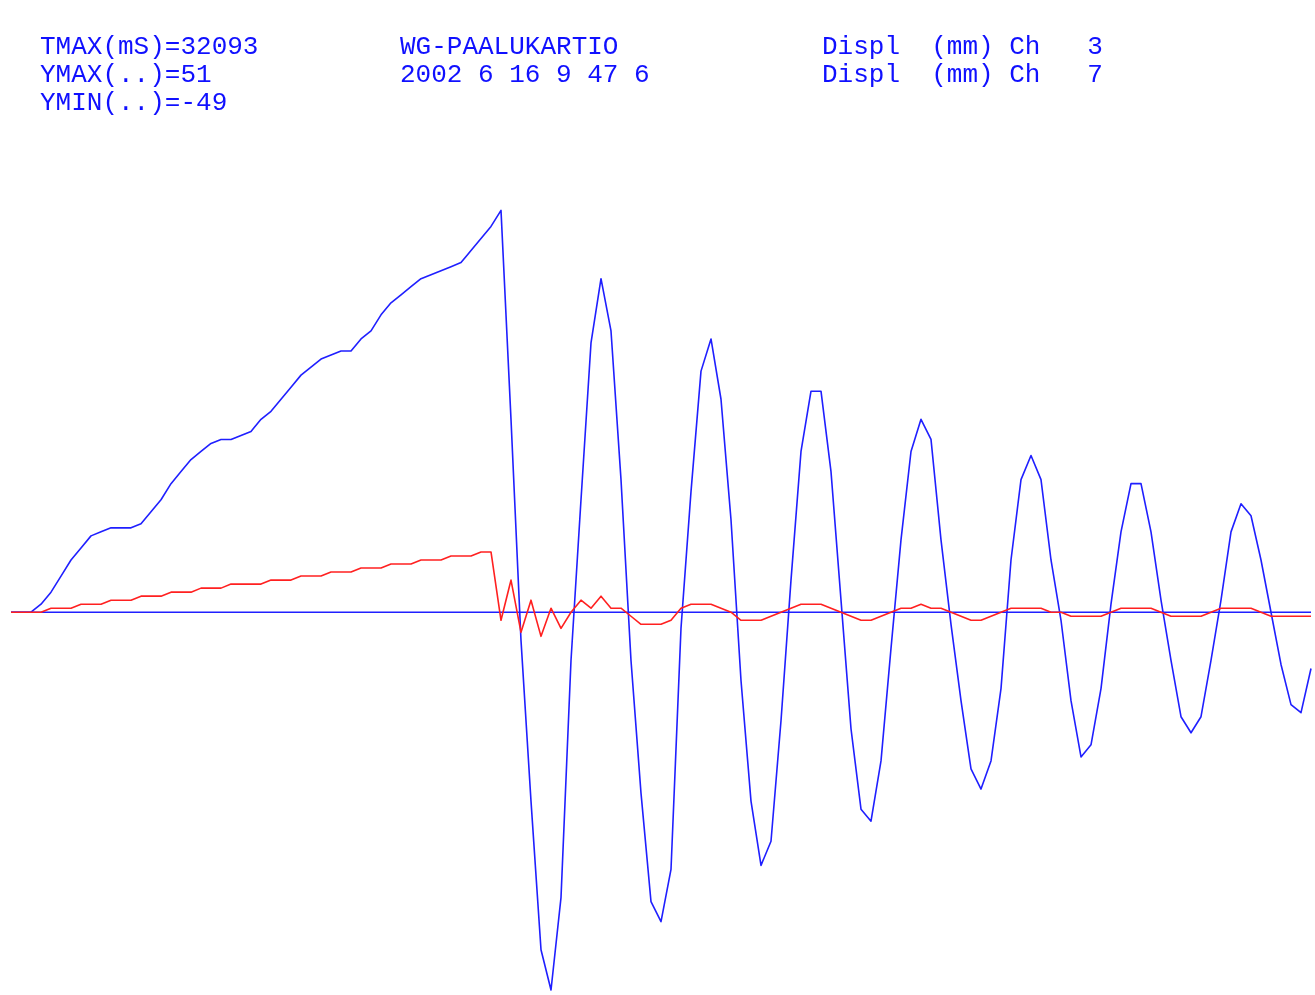 The height and width of the screenshot is (995, 1315). What do you see at coordinates (510, 47) in the screenshot?
I see `chart-title: WG-PAALUKARTIO` at bounding box center [510, 47].